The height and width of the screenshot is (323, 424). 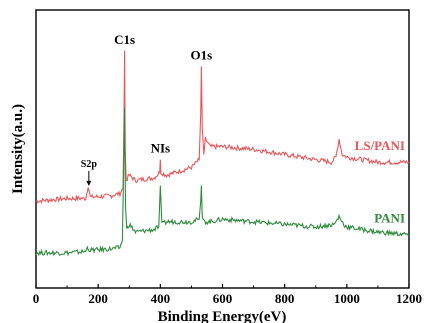 What do you see at coordinates (223, 298) in the screenshot?
I see `x-tick-label: 600` at bounding box center [223, 298].